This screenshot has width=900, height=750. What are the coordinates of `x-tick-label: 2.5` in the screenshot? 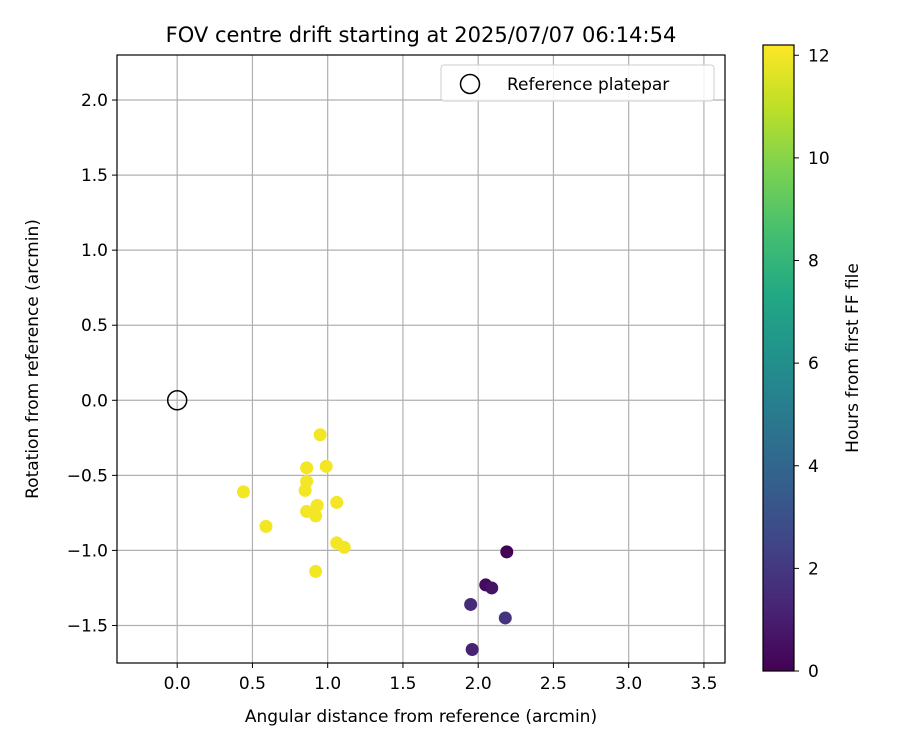 It's located at (553, 684).